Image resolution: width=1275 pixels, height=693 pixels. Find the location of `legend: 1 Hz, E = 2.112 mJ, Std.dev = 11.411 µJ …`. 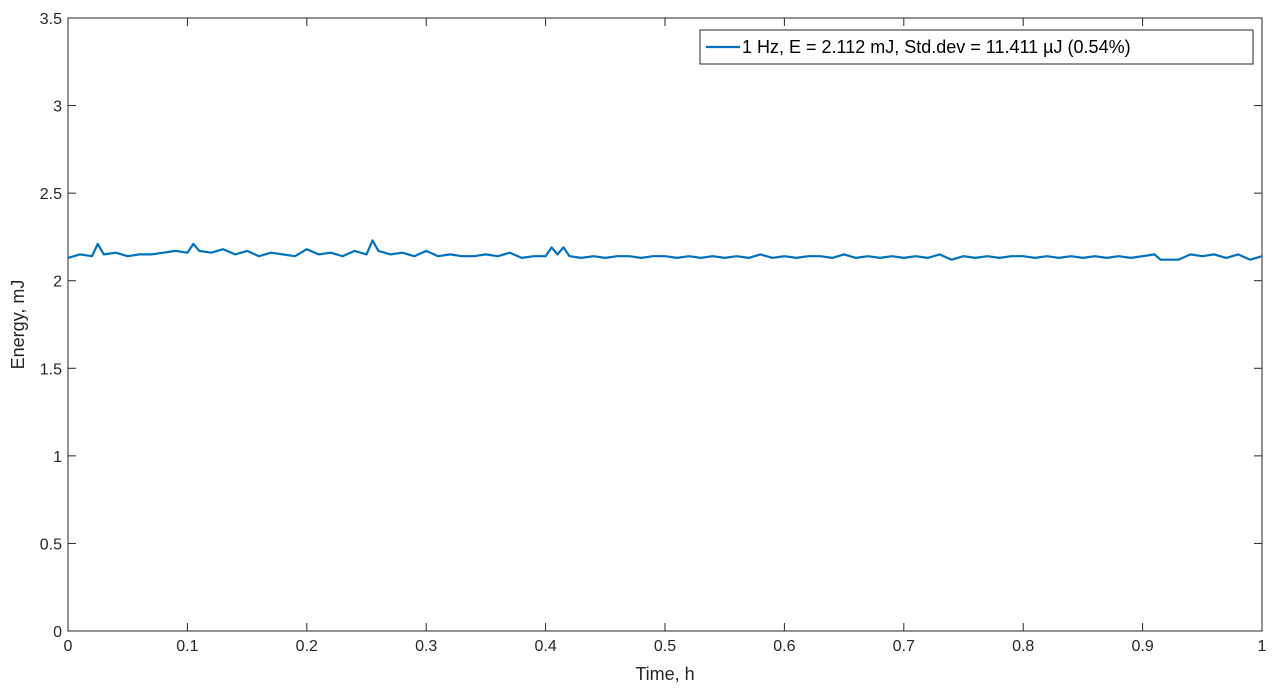

legend: 1 Hz, E = 2.112 mJ, Std.dev = 11.411 µJ … is located at coordinates (976, 47).